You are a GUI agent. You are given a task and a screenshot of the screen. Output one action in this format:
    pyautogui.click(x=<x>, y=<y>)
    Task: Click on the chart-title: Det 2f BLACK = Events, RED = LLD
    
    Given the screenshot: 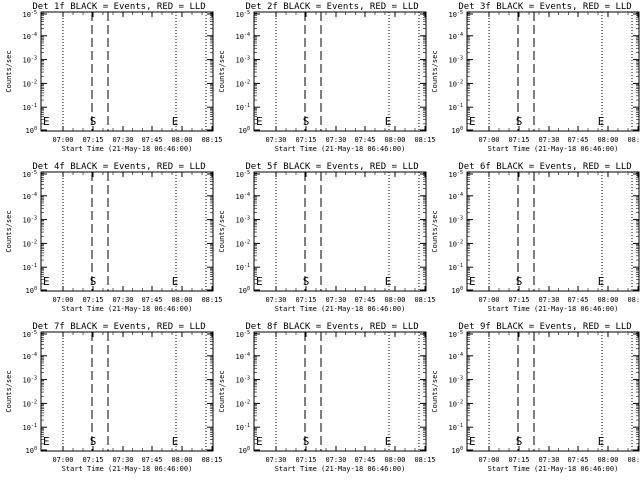 What is the action you would take?
    pyautogui.click(x=331, y=7)
    